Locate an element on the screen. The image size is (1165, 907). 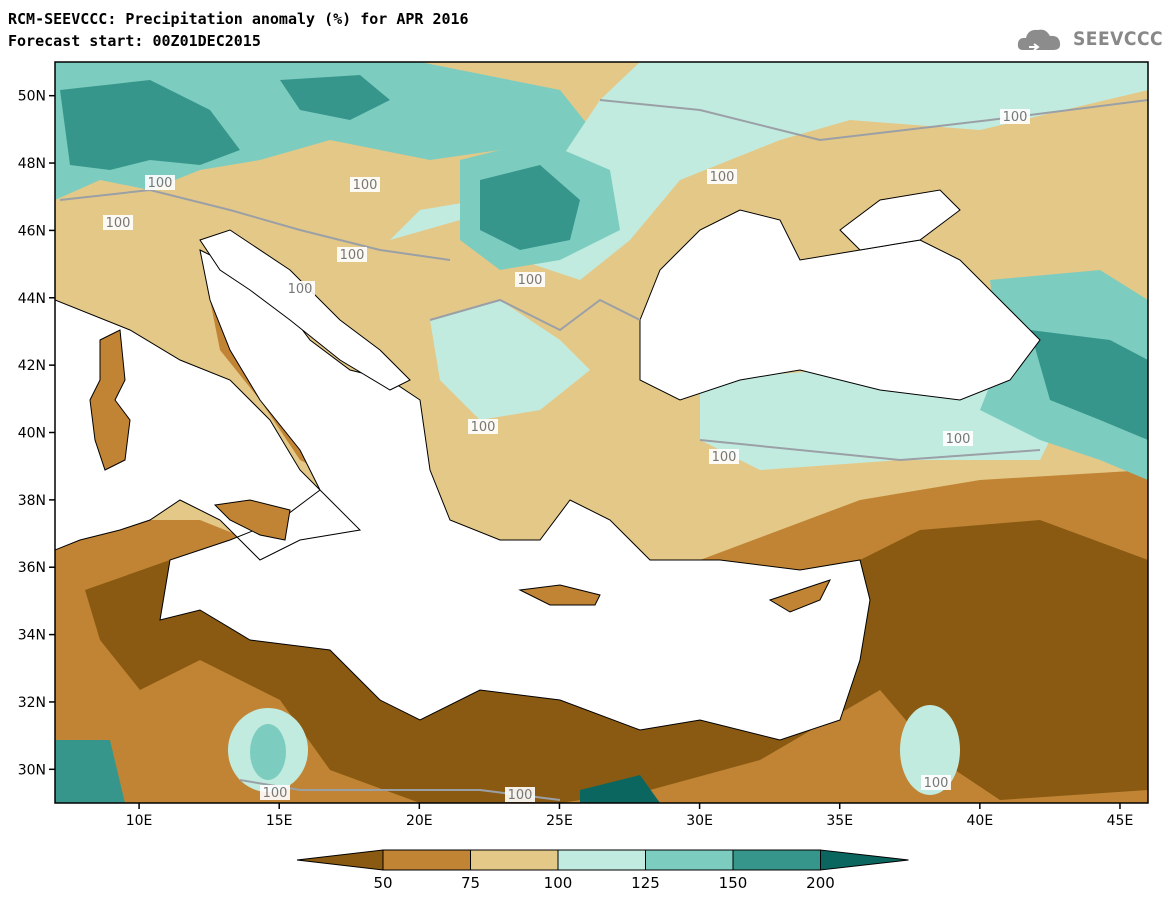
field-libya-teal is located at coordinates (268, 752).